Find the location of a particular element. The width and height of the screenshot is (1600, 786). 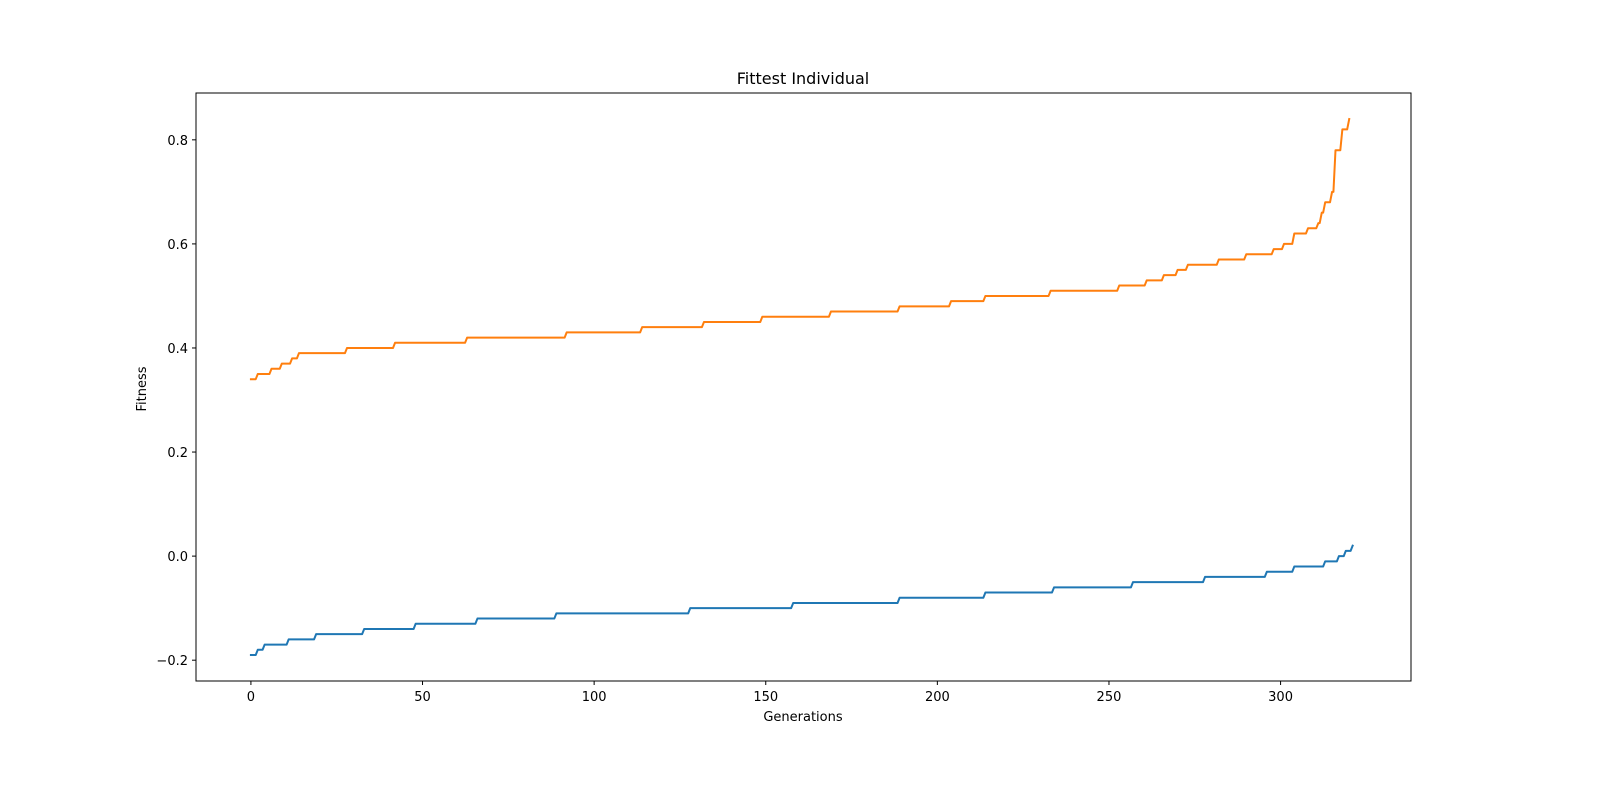

y-axis-label: Fitness is located at coordinates (142, 388).